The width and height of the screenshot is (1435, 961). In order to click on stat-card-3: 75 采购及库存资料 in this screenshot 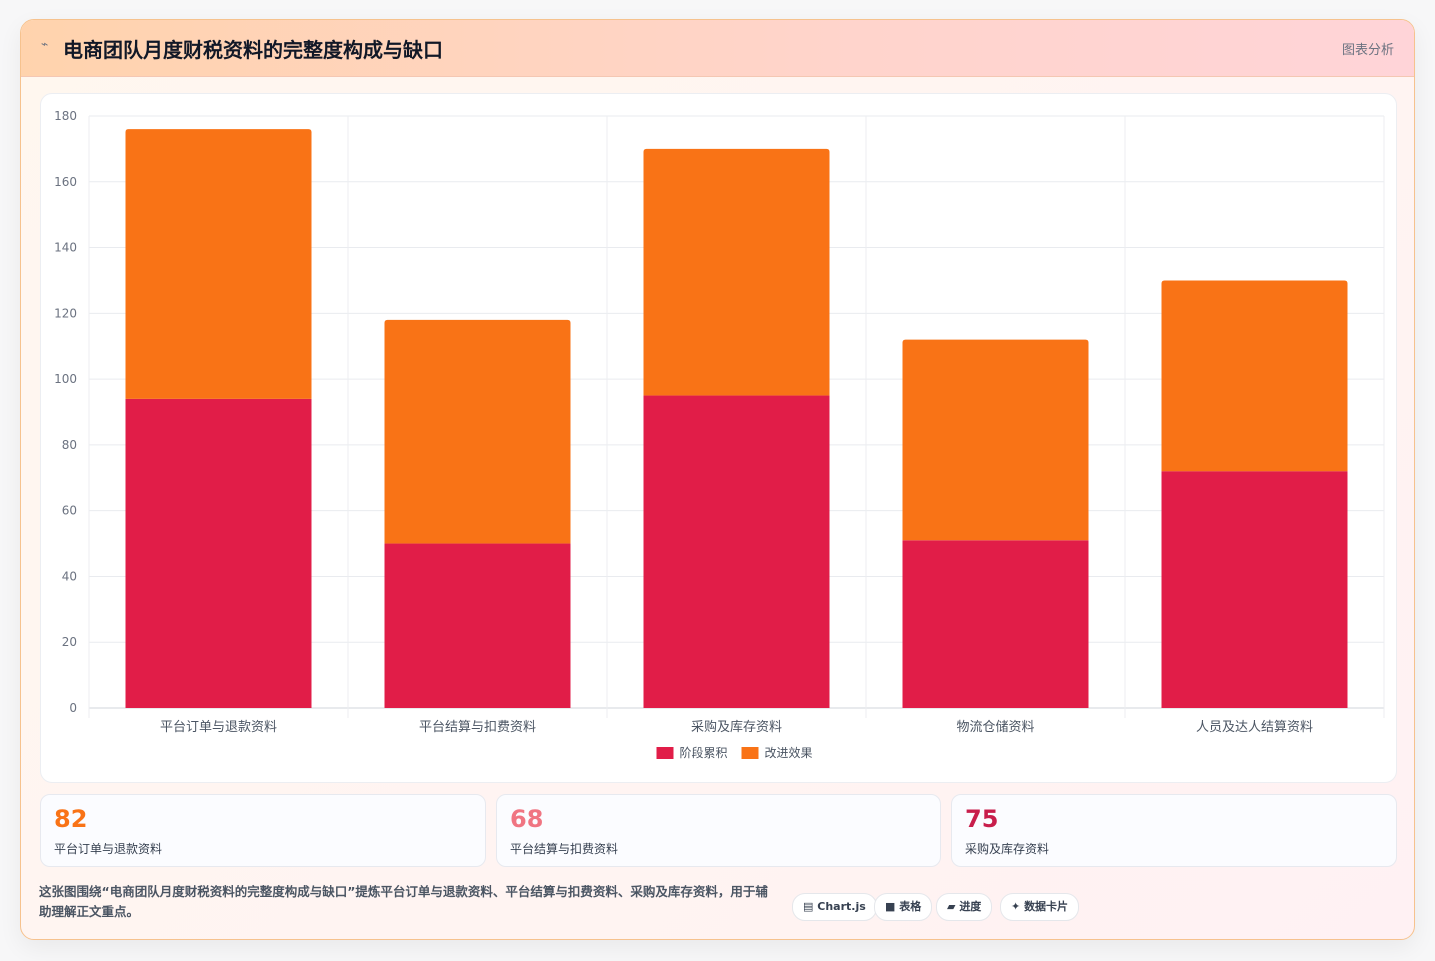, I will do `click(1174, 830)`.